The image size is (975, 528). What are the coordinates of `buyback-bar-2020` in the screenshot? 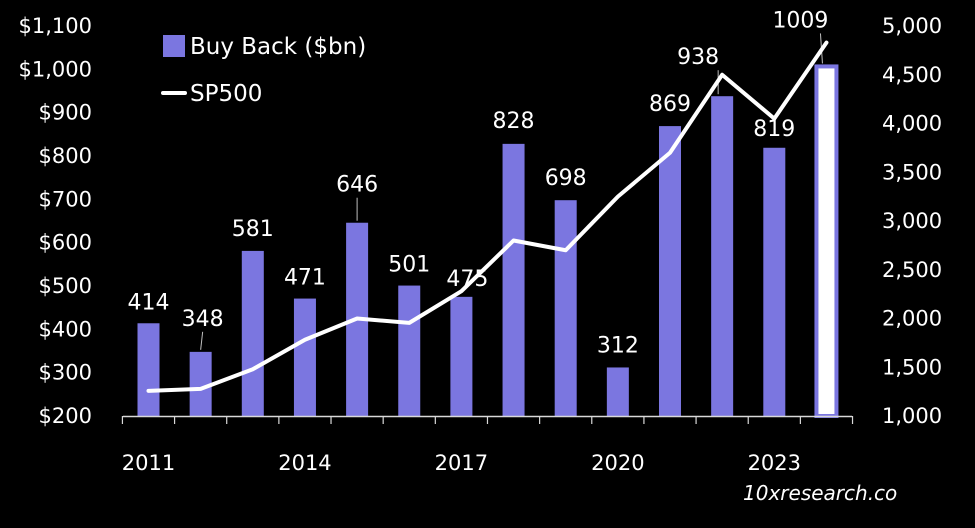 It's located at (617, 391).